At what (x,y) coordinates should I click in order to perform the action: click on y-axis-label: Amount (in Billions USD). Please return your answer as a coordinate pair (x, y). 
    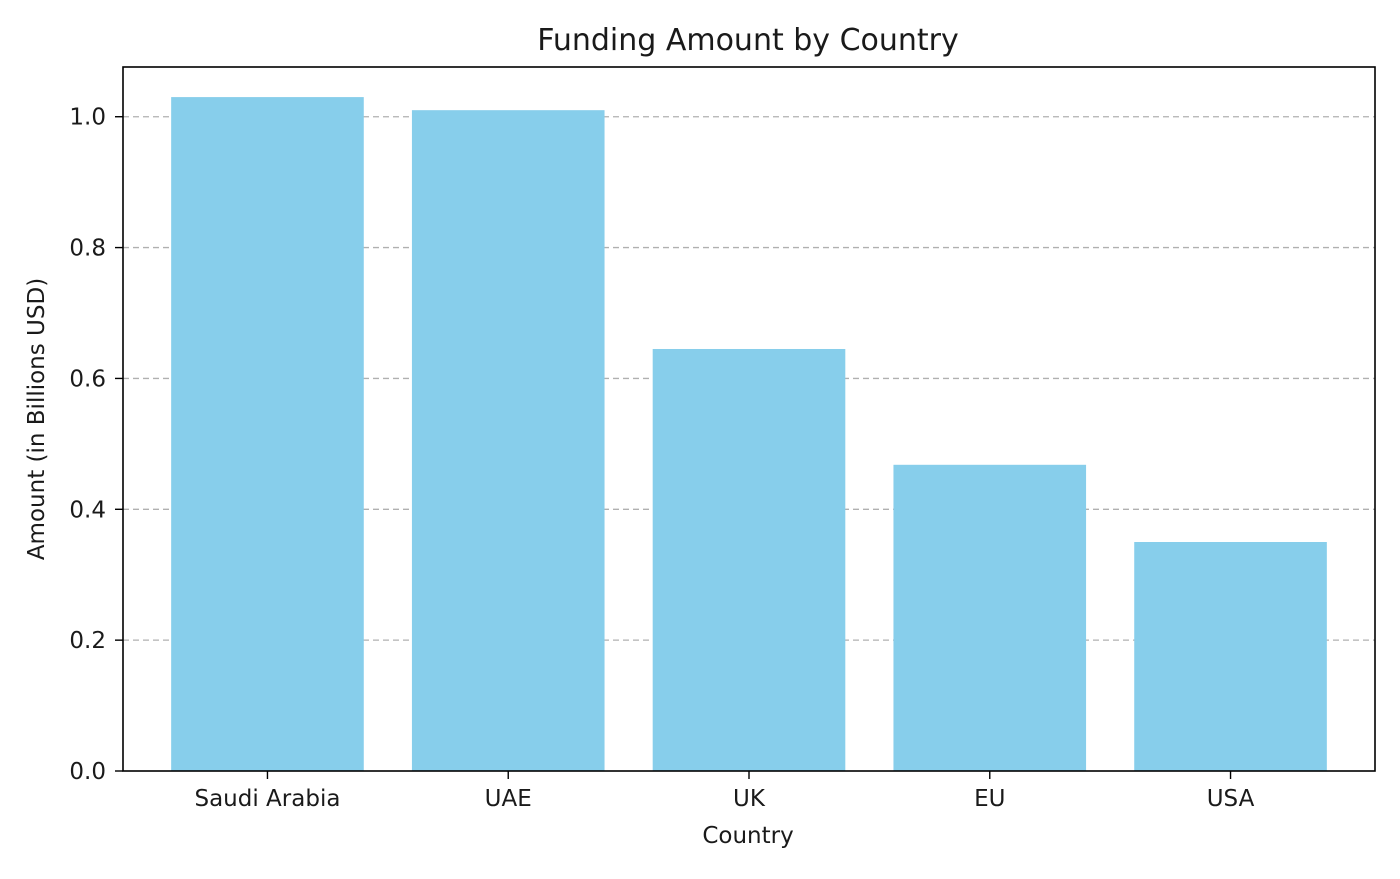
    Looking at the image, I should click on (37, 419).